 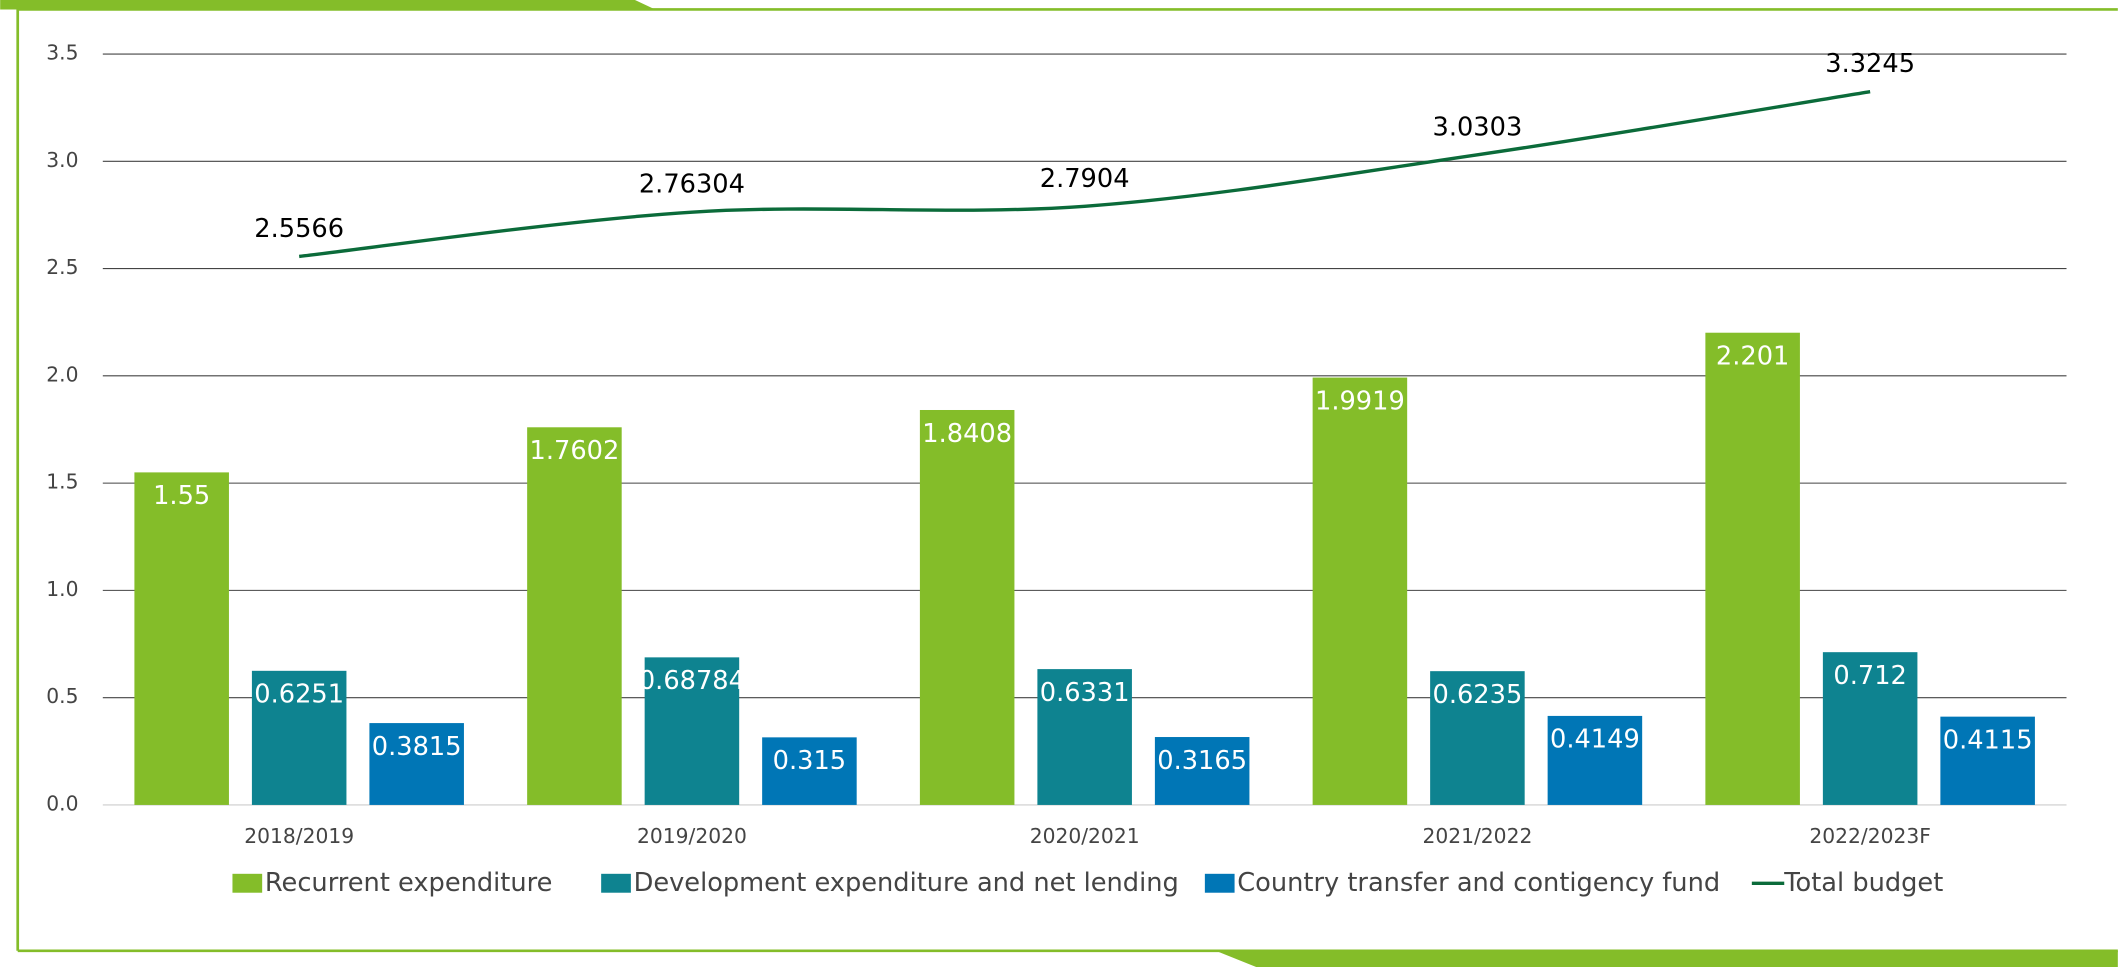 I want to click on x-tick-label: 2020/2021, so click(x=1085, y=836).